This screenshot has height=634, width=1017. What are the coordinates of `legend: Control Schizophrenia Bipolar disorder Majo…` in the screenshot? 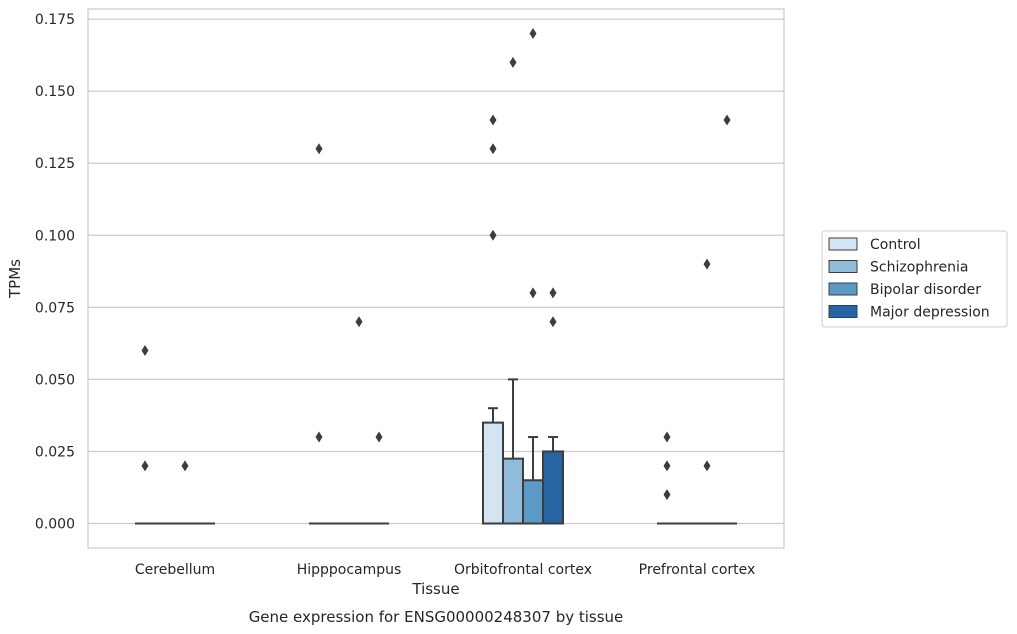 It's located at (914, 279).